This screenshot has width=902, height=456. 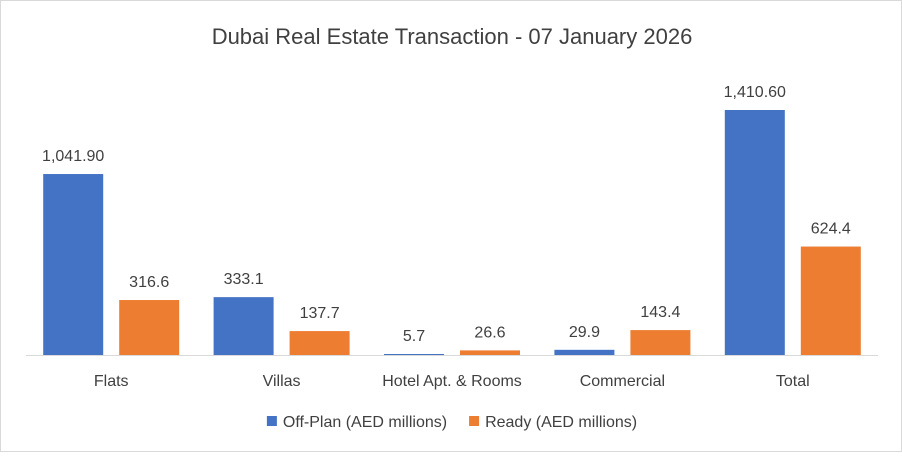 I want to click on category-label-3: Commercial, so click(x=622, y=381).